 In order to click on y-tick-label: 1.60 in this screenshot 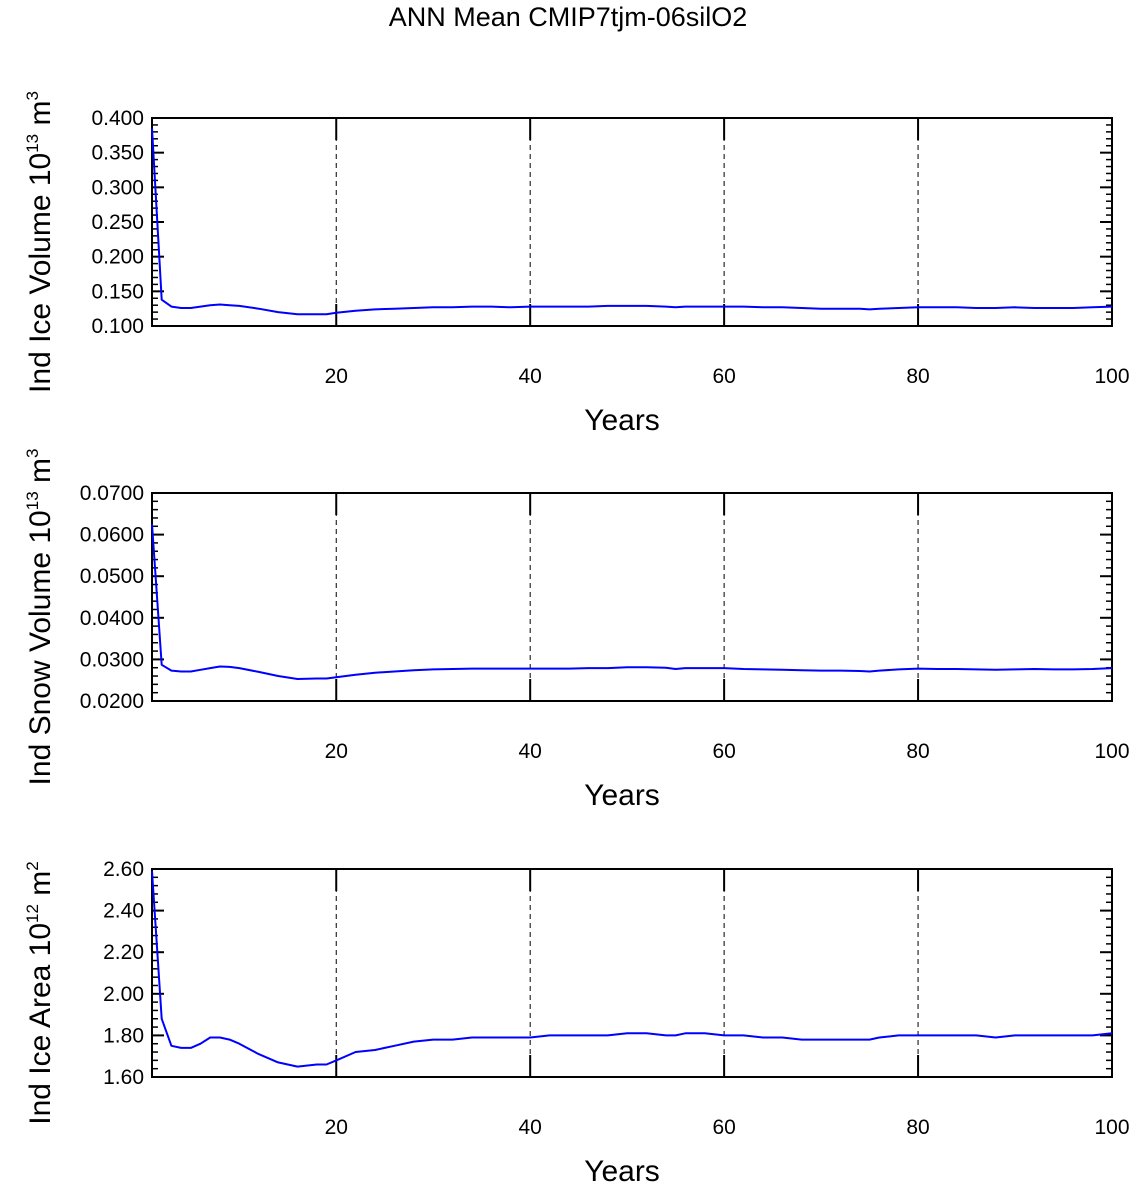, I will do `click(123, 1077)`.